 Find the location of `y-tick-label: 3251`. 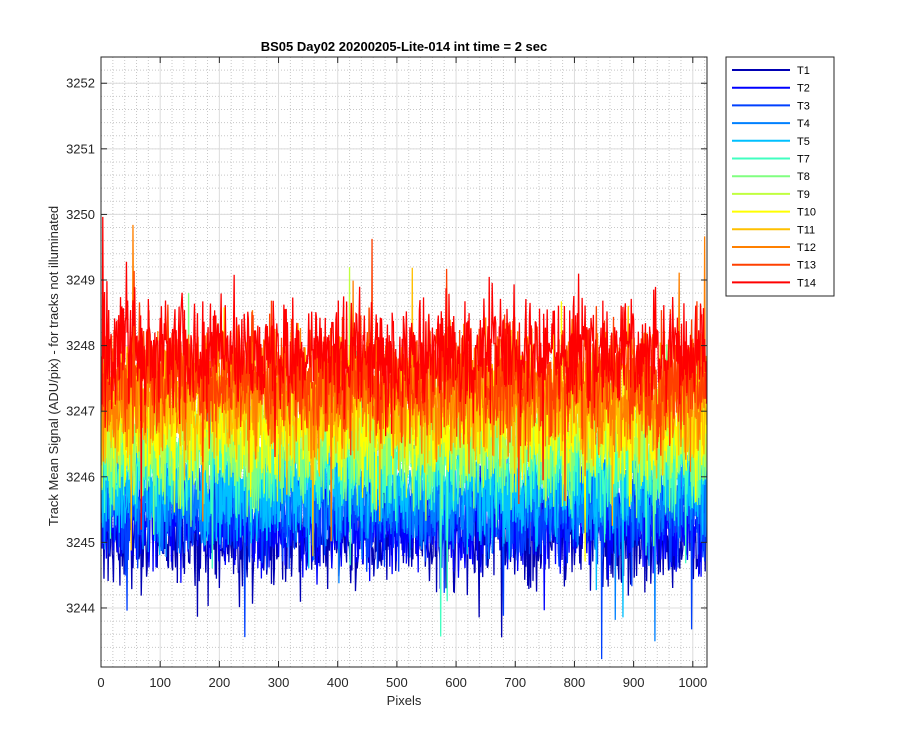

y-tick-label: 3251 is located at coordinates (80, 148).